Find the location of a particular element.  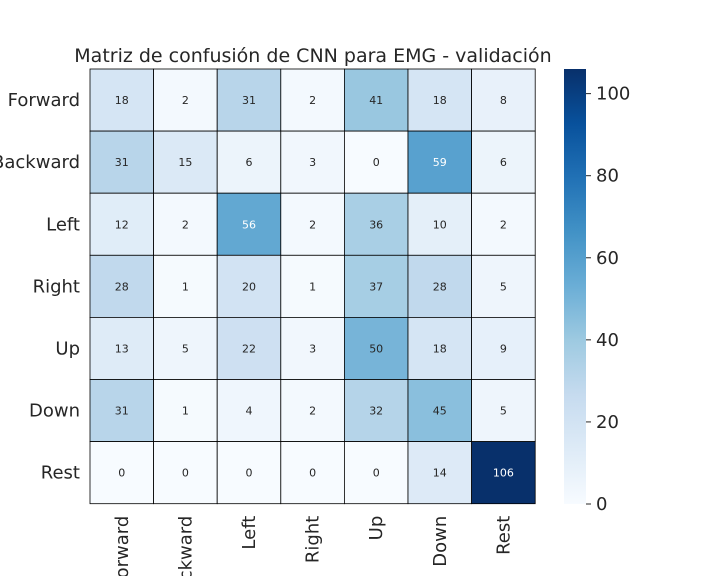

heatmap-cell-down-rest is located at coordinates (503, 410).